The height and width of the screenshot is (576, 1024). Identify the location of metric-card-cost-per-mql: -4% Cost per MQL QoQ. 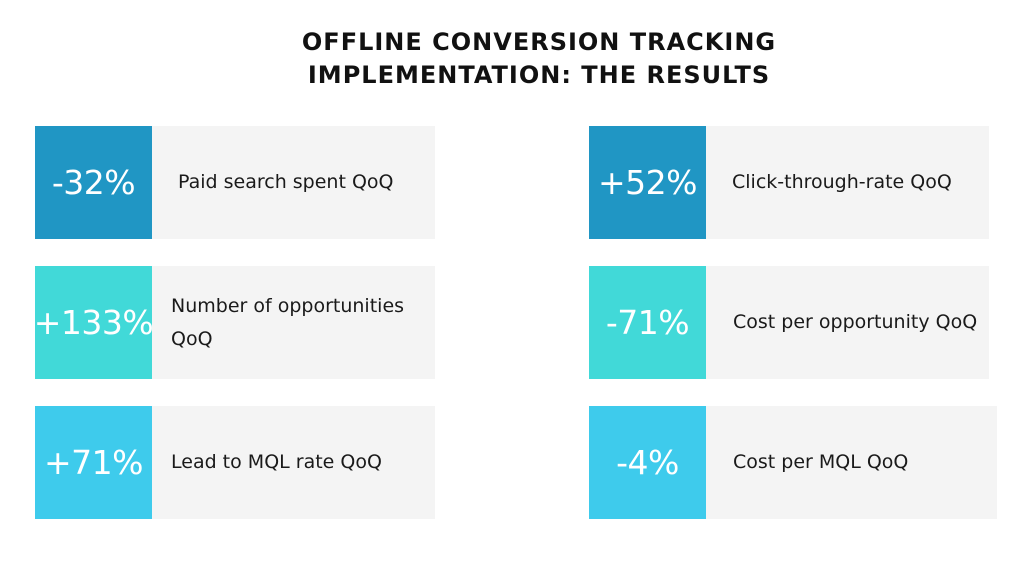
(793, 462).